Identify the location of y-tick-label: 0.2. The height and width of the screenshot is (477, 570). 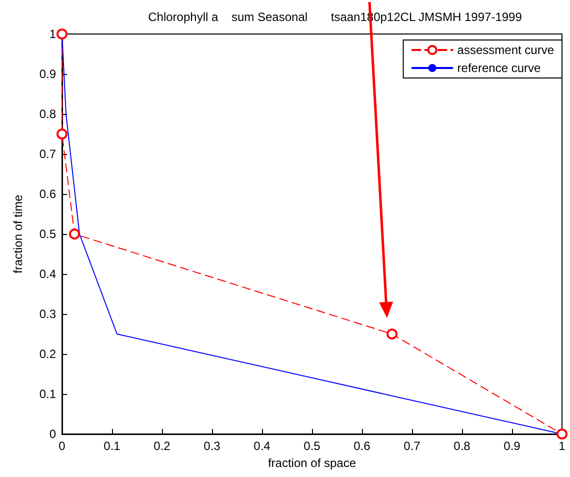
(47, 354).